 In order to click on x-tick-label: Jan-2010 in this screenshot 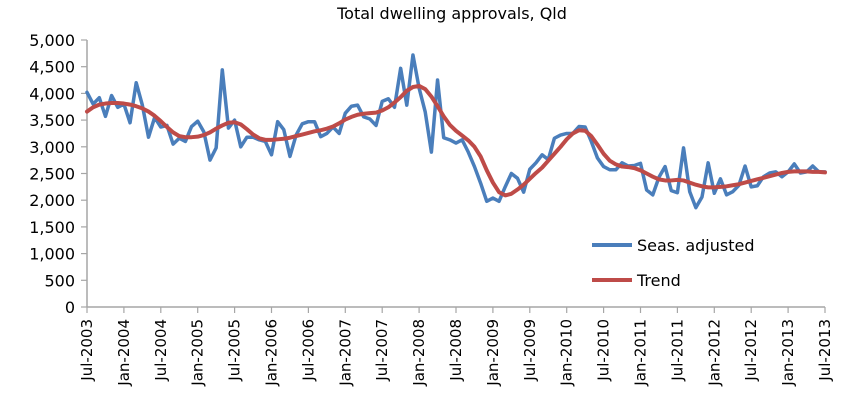, I will do `click(567, 353)`.